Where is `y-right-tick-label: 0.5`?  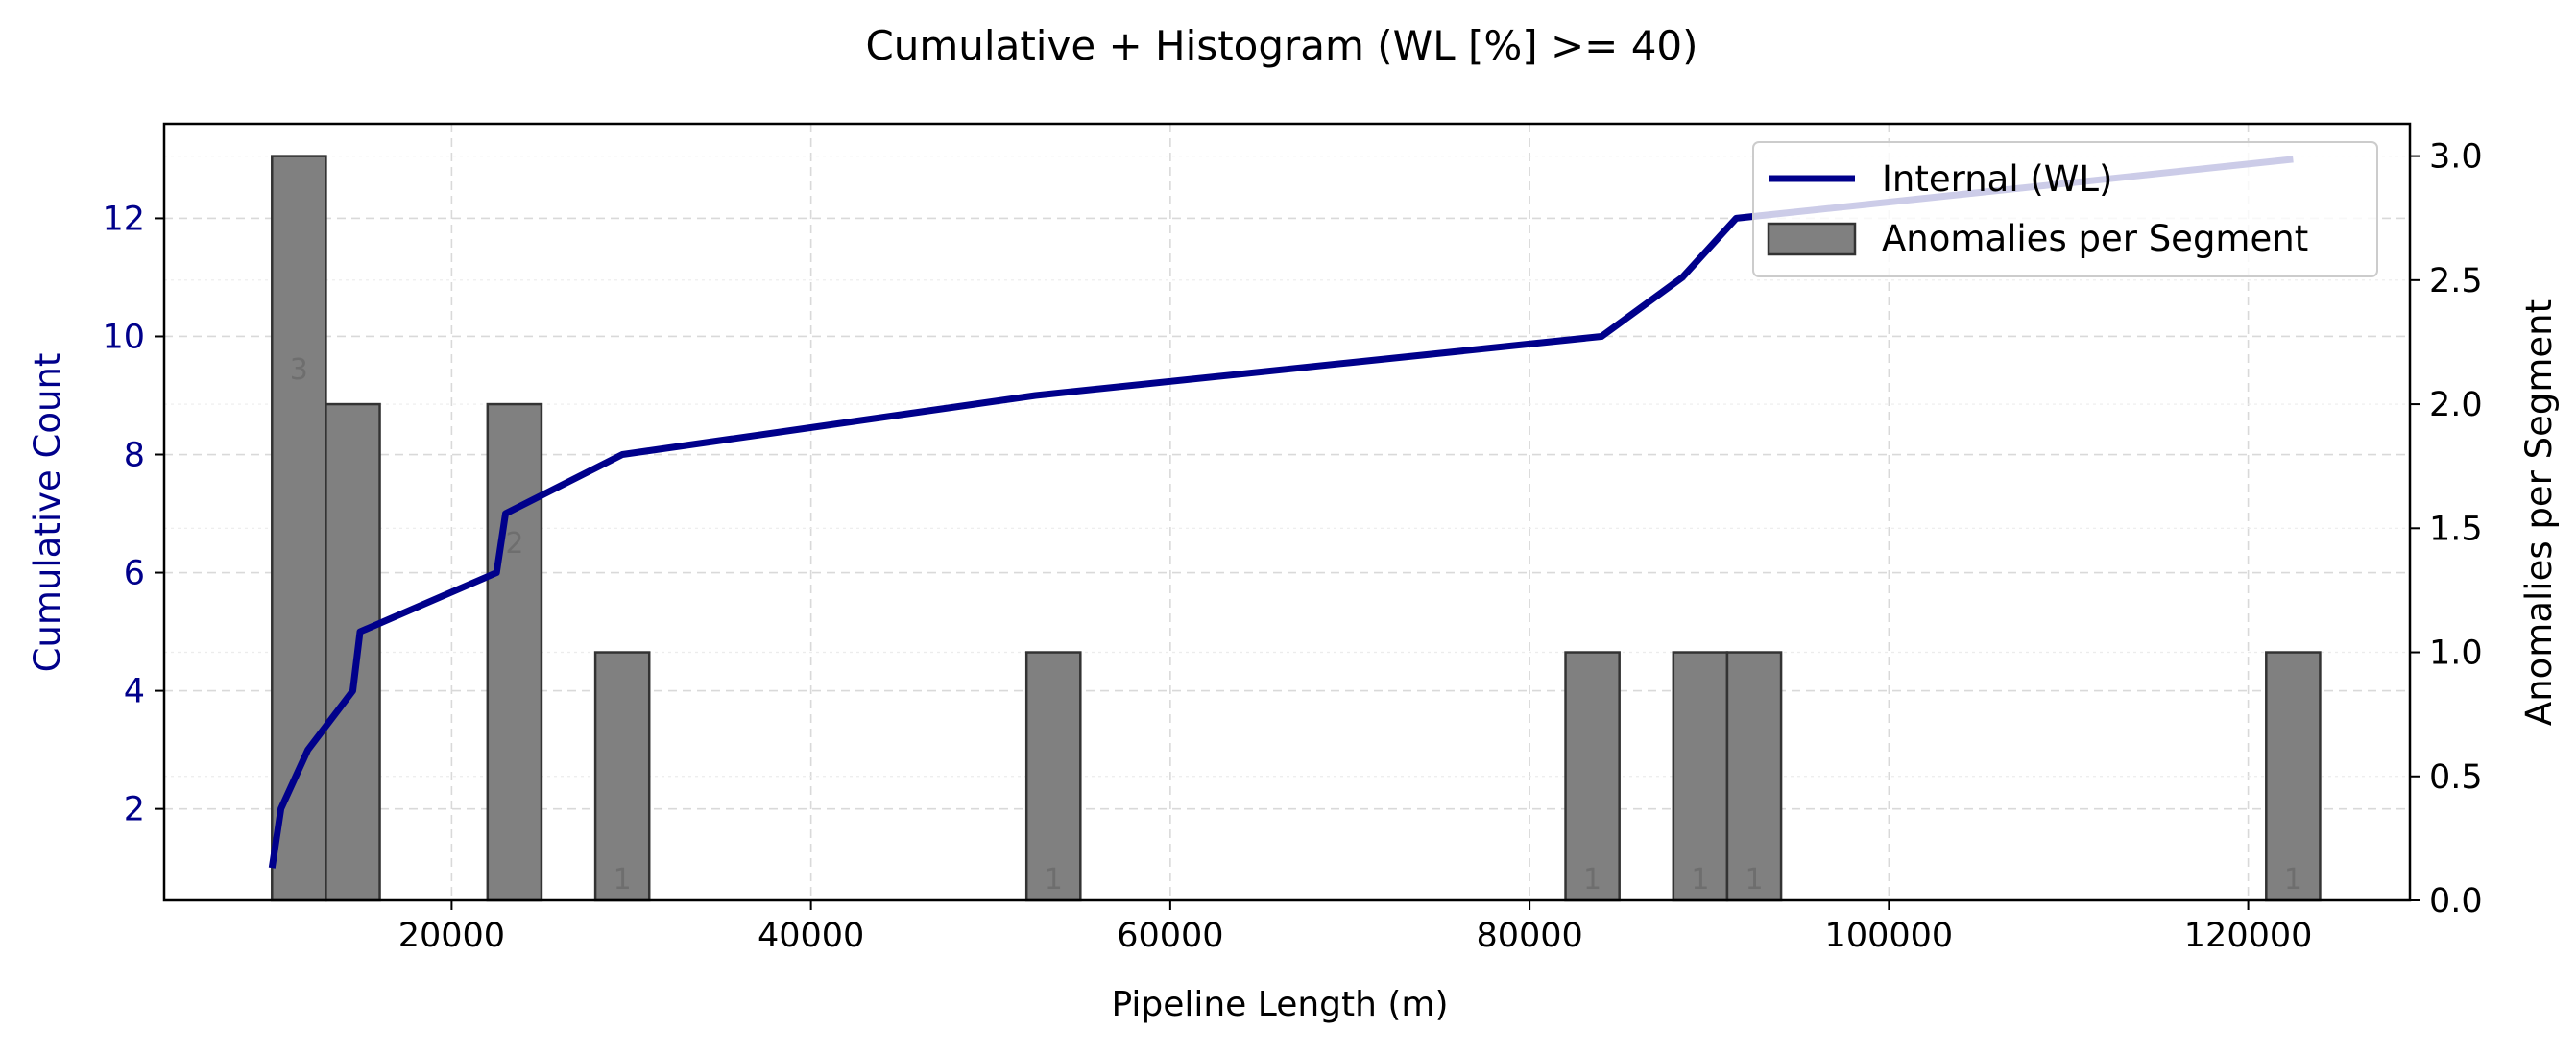 y-right-tick-label: 0.5 is located at coordinates (2456, 778).